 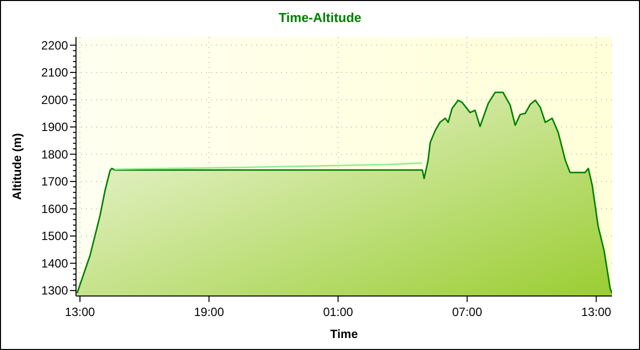 I want to click on y-tick-label: 2000, so click(x=54, y=99).